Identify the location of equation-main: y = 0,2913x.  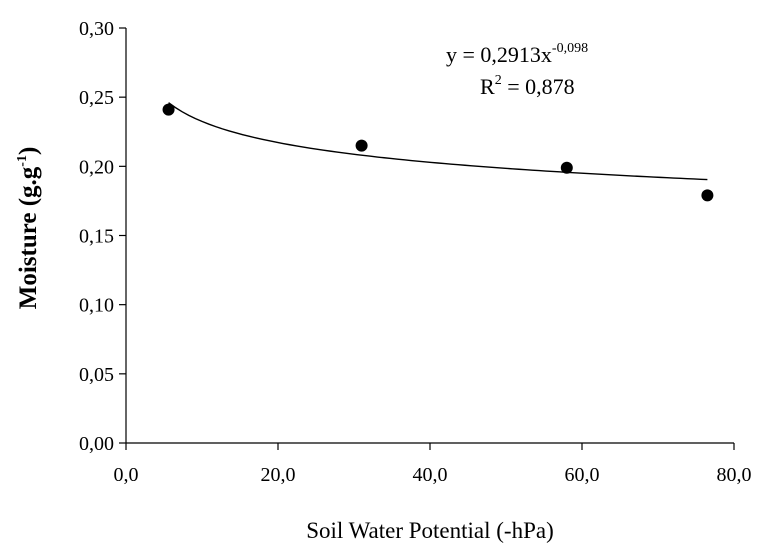
(499, 54).